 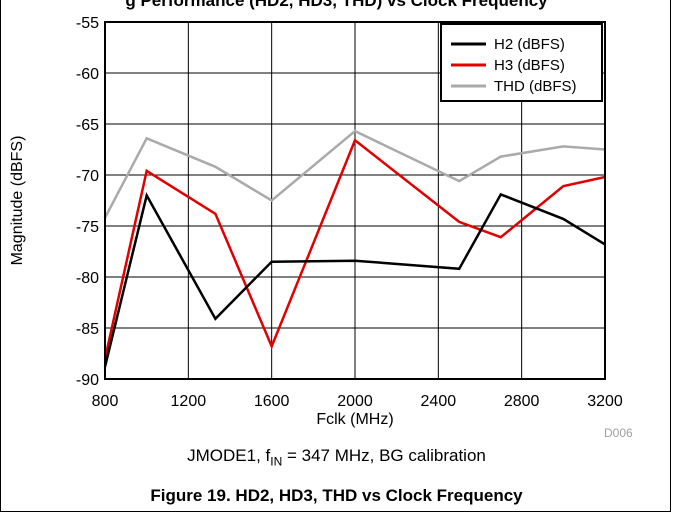 I want to click on legend-label: H3 (dBFS), so click(x=529, y=65).